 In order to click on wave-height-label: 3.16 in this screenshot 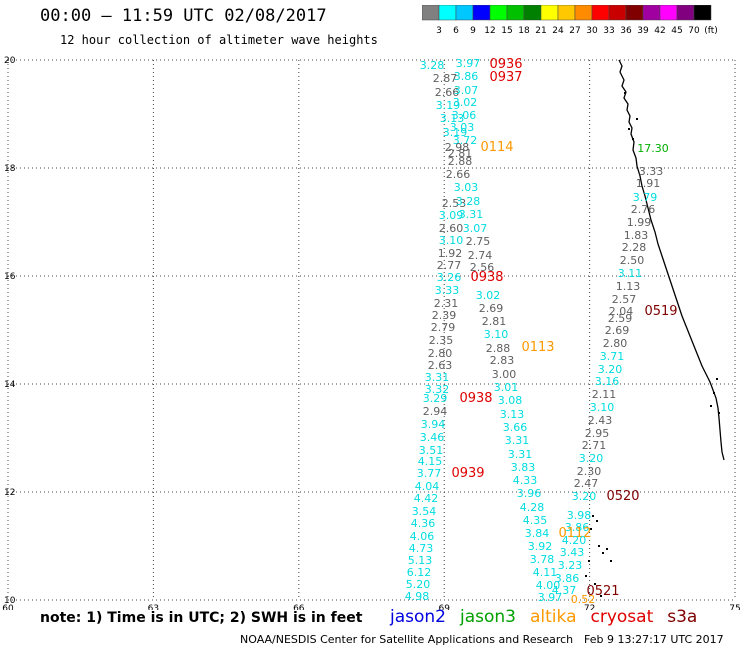, I will do `click(607, 381)`.